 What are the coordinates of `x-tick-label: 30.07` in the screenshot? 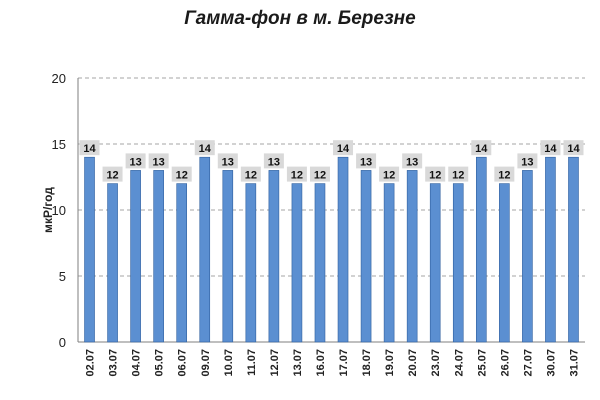 It's located at (551, 363).